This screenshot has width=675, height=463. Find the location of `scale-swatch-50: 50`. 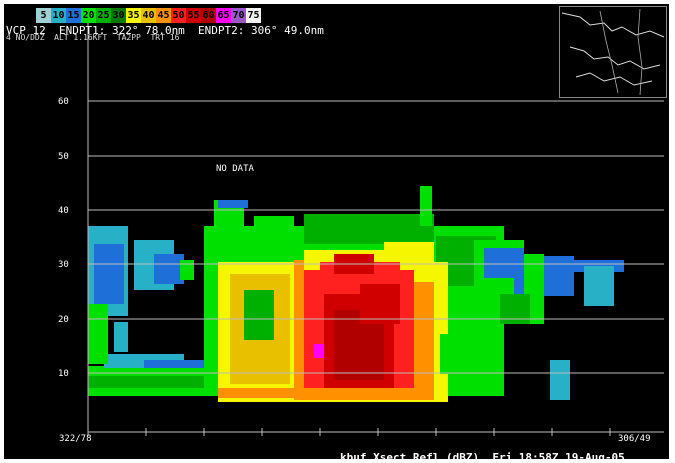

scale-swatch-50: 50 is located at coordinates (178, 15).